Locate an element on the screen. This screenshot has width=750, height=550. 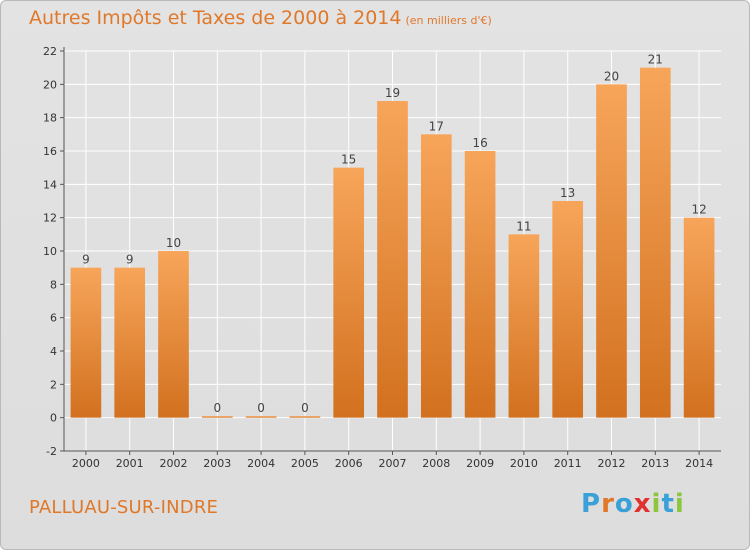
y-tick-label: 22 is located at coordinates (50, 51).